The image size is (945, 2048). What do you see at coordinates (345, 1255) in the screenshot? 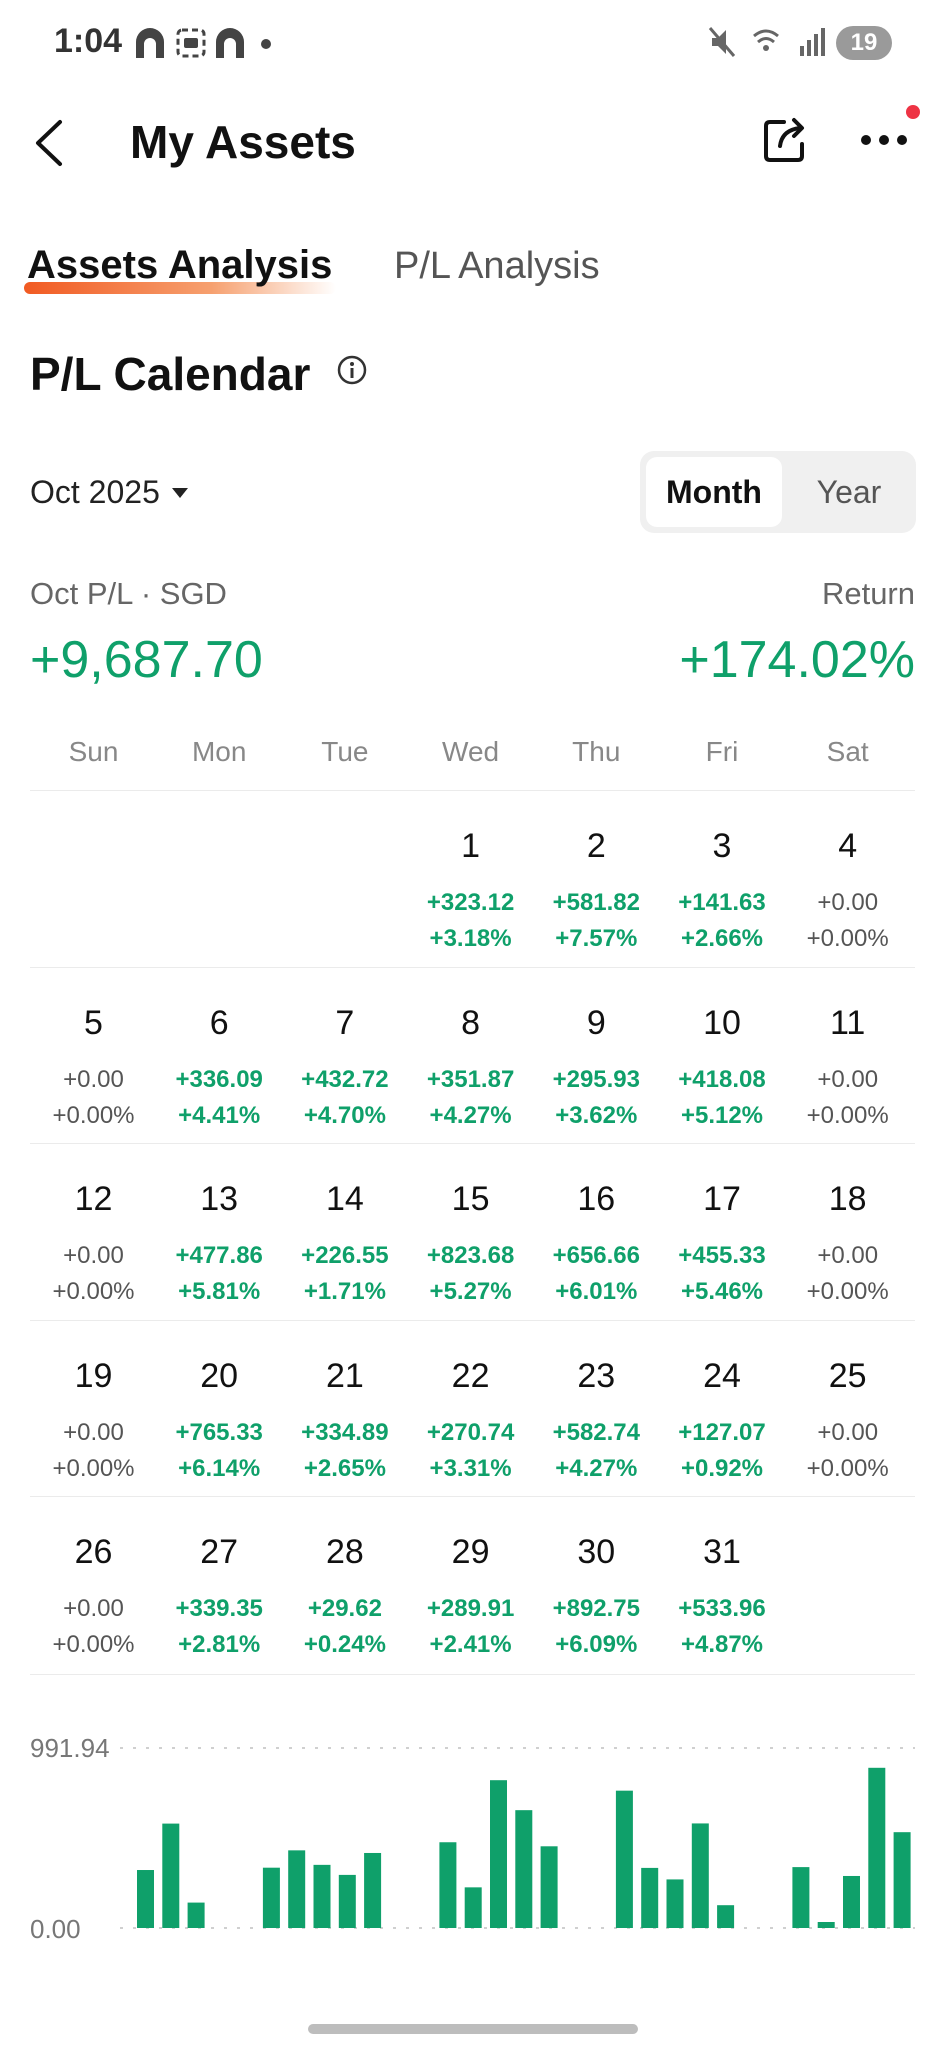
I see `day-pl-value: +226.55` at bounding box center [345, 1255].